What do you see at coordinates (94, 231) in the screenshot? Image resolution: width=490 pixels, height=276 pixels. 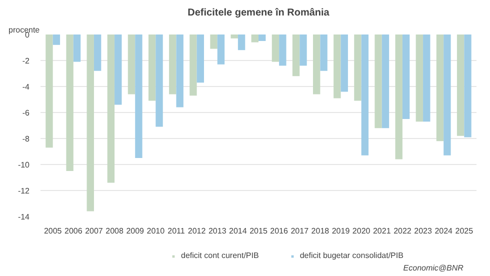 I see `x-tick-label: 2007` at bounding box center [94, 231].